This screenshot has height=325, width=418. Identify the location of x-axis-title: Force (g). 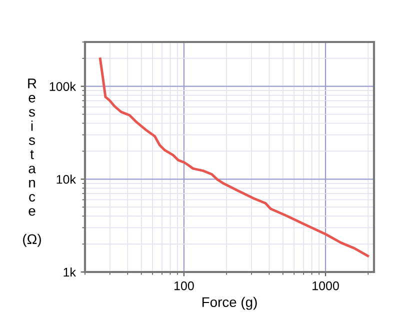
(229, 303).